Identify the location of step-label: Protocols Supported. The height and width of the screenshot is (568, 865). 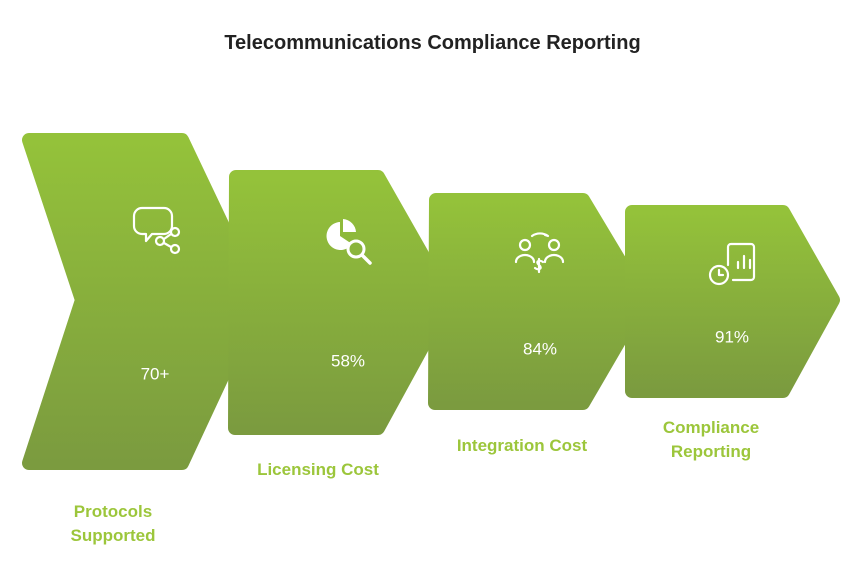
(113, 523).